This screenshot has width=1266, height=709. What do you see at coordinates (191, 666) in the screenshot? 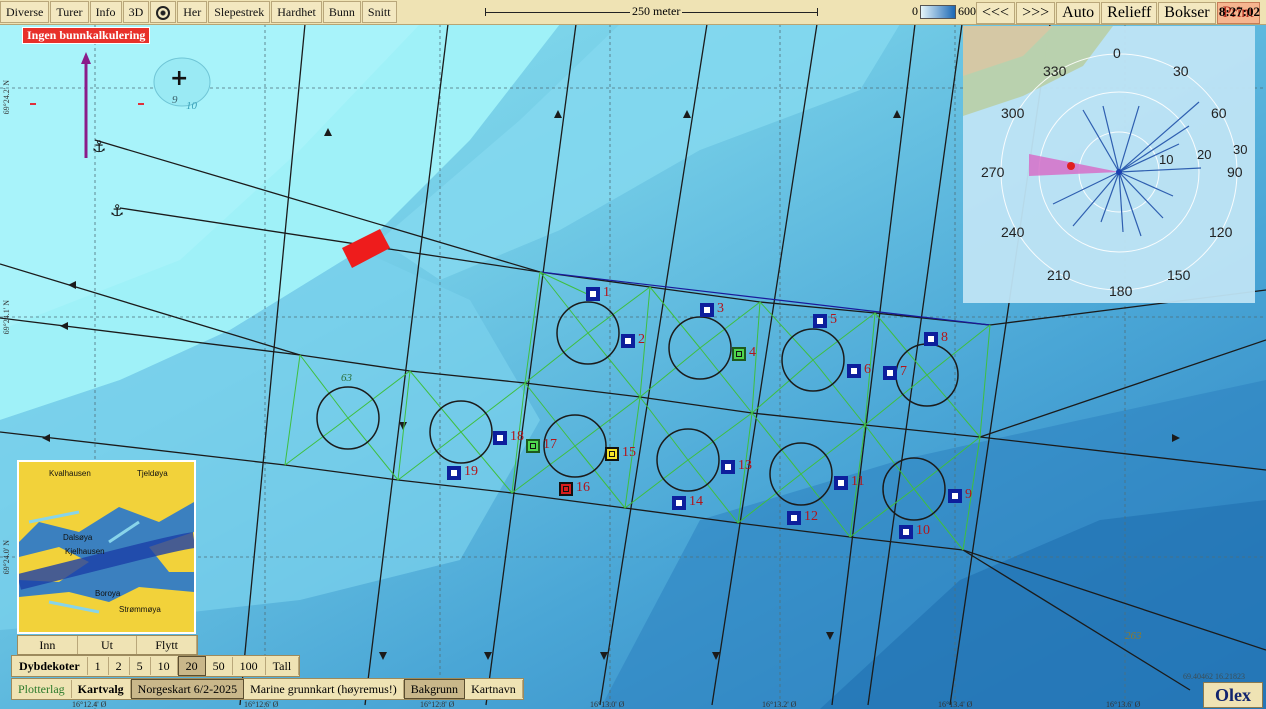
I see `depth-contour-option-selected: 20` at bounding box center [191, 666].